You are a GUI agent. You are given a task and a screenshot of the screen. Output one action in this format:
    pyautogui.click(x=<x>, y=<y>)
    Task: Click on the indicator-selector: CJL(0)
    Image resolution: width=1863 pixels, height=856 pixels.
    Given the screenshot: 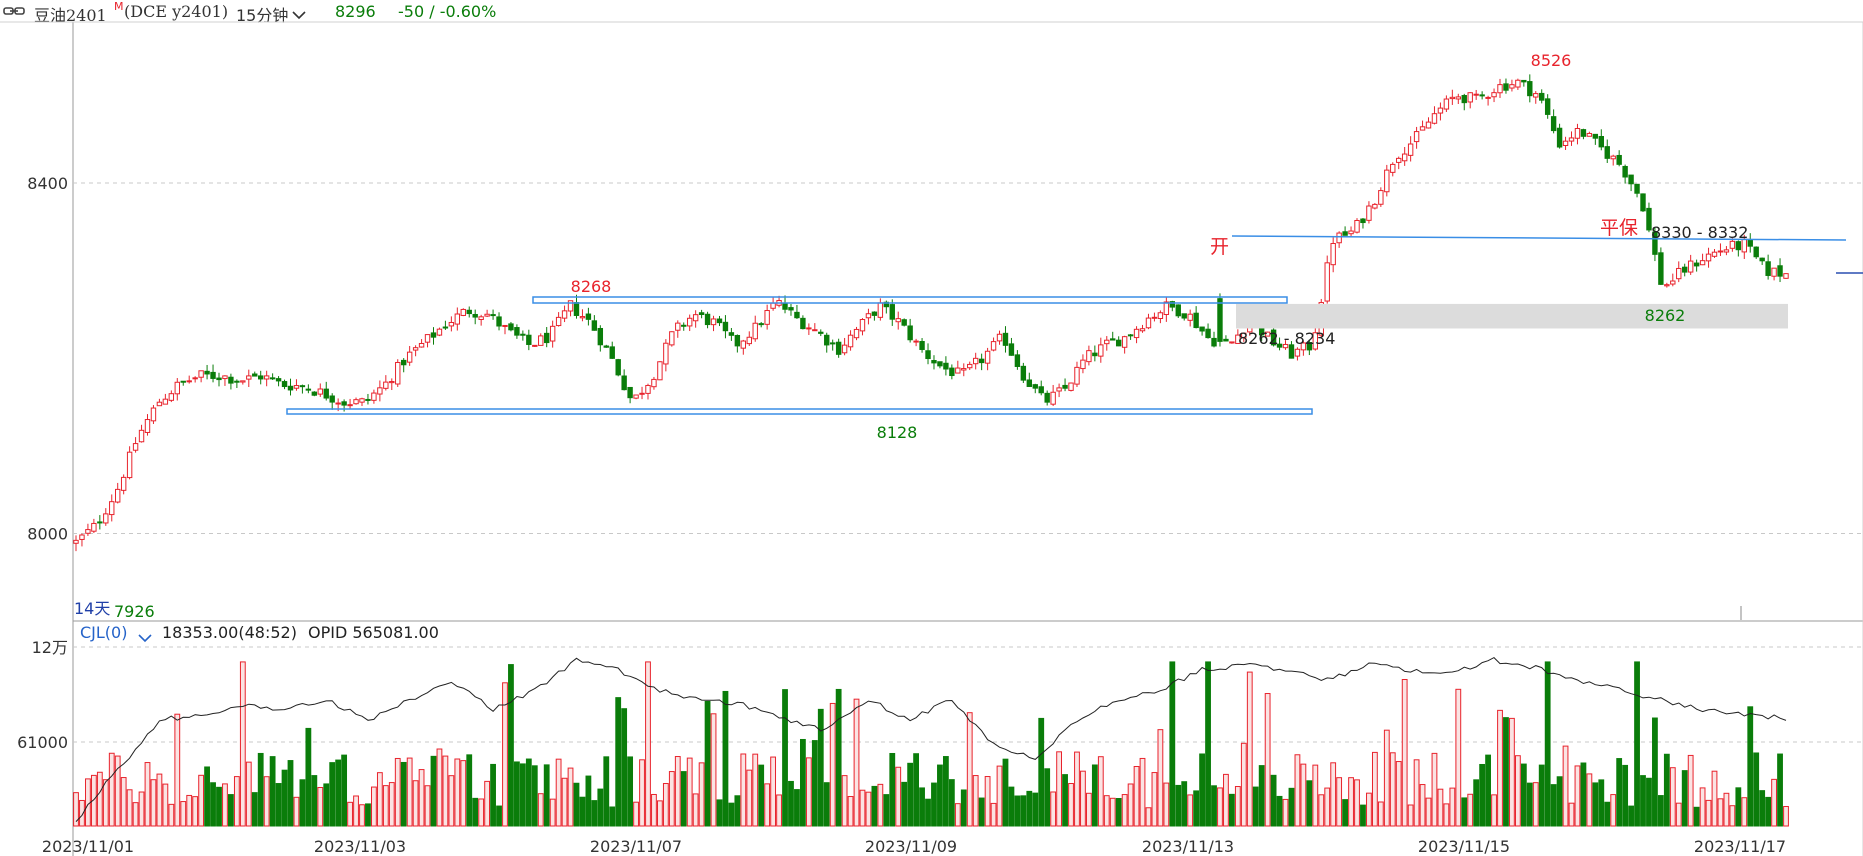 What is the action you would take?
    pyautogui.click(x=104, y=632)
    